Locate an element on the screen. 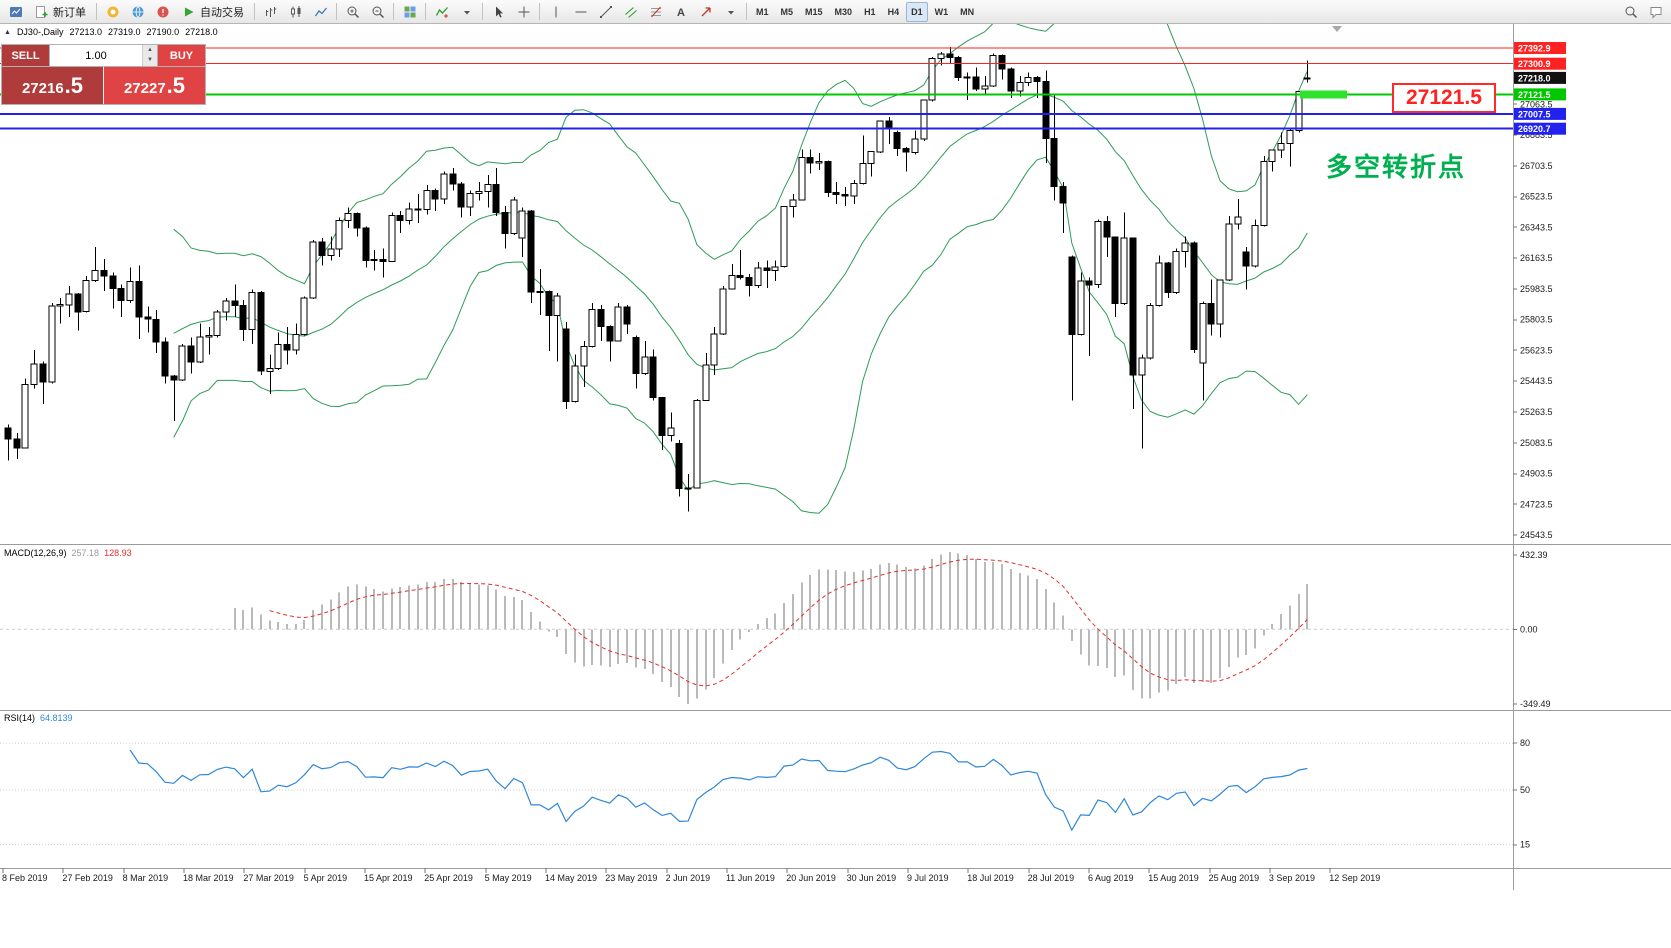  arrows-tool-icon is located at coordinates (705, 12).